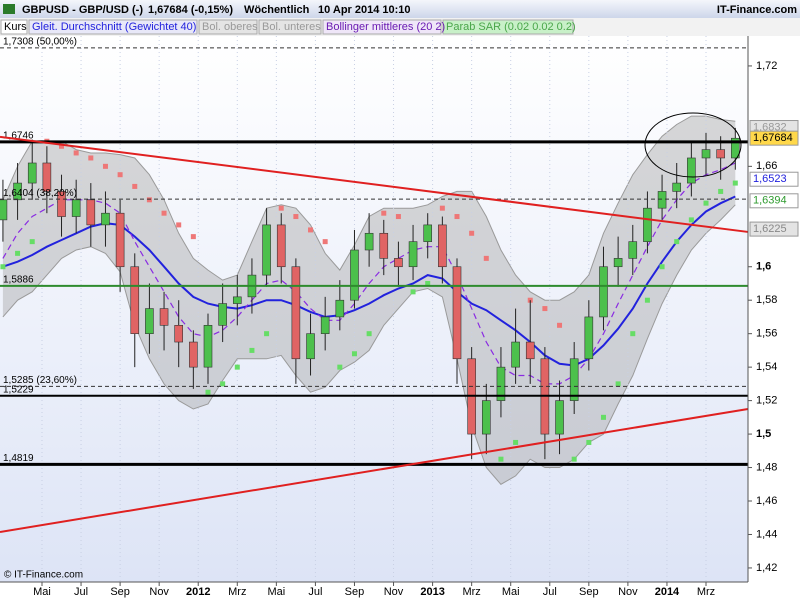 This screenshot has height=614, width=800. I want to click on y-tick-label: 1,58, so click(766, 300).